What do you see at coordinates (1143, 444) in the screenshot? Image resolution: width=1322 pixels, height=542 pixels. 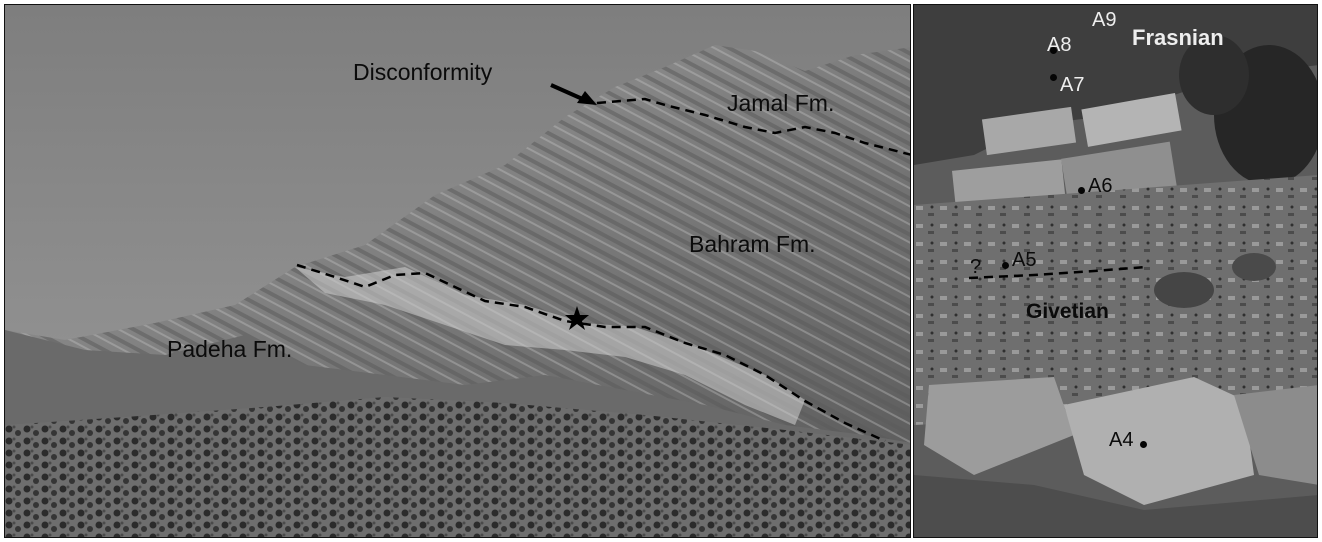 I see `sample-a4-dot` at bounding box center [1143, 444].